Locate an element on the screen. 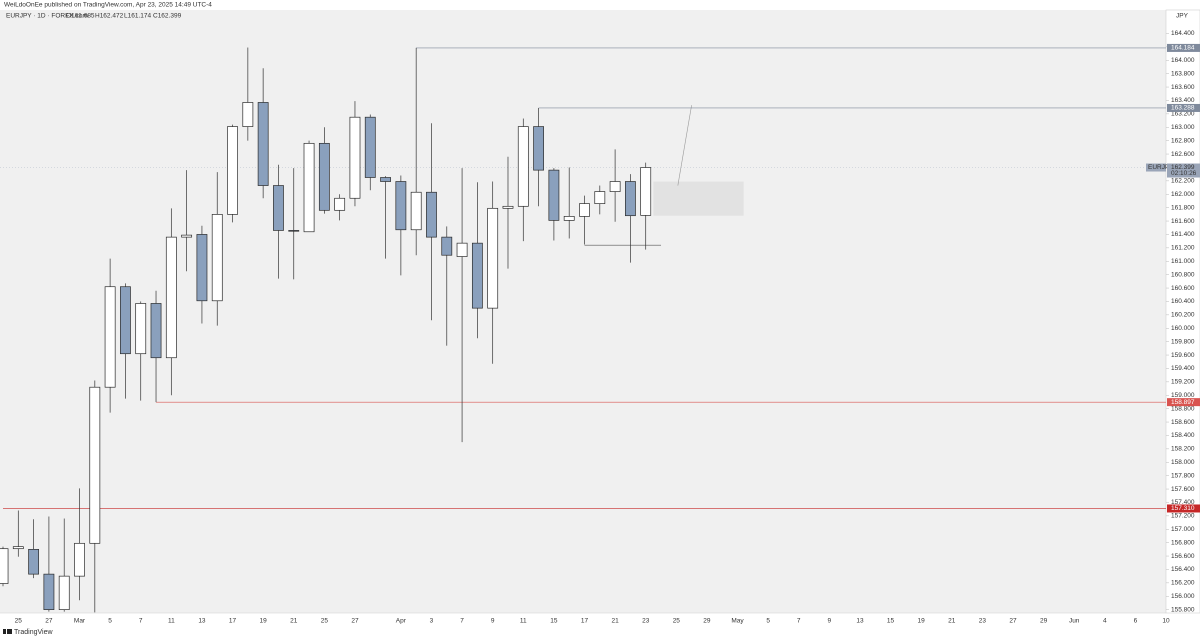 Image resolution: width=1200 pixels, height=639 pixels. y-tick-label: 161.000 is located at coordinates (1183, 261).